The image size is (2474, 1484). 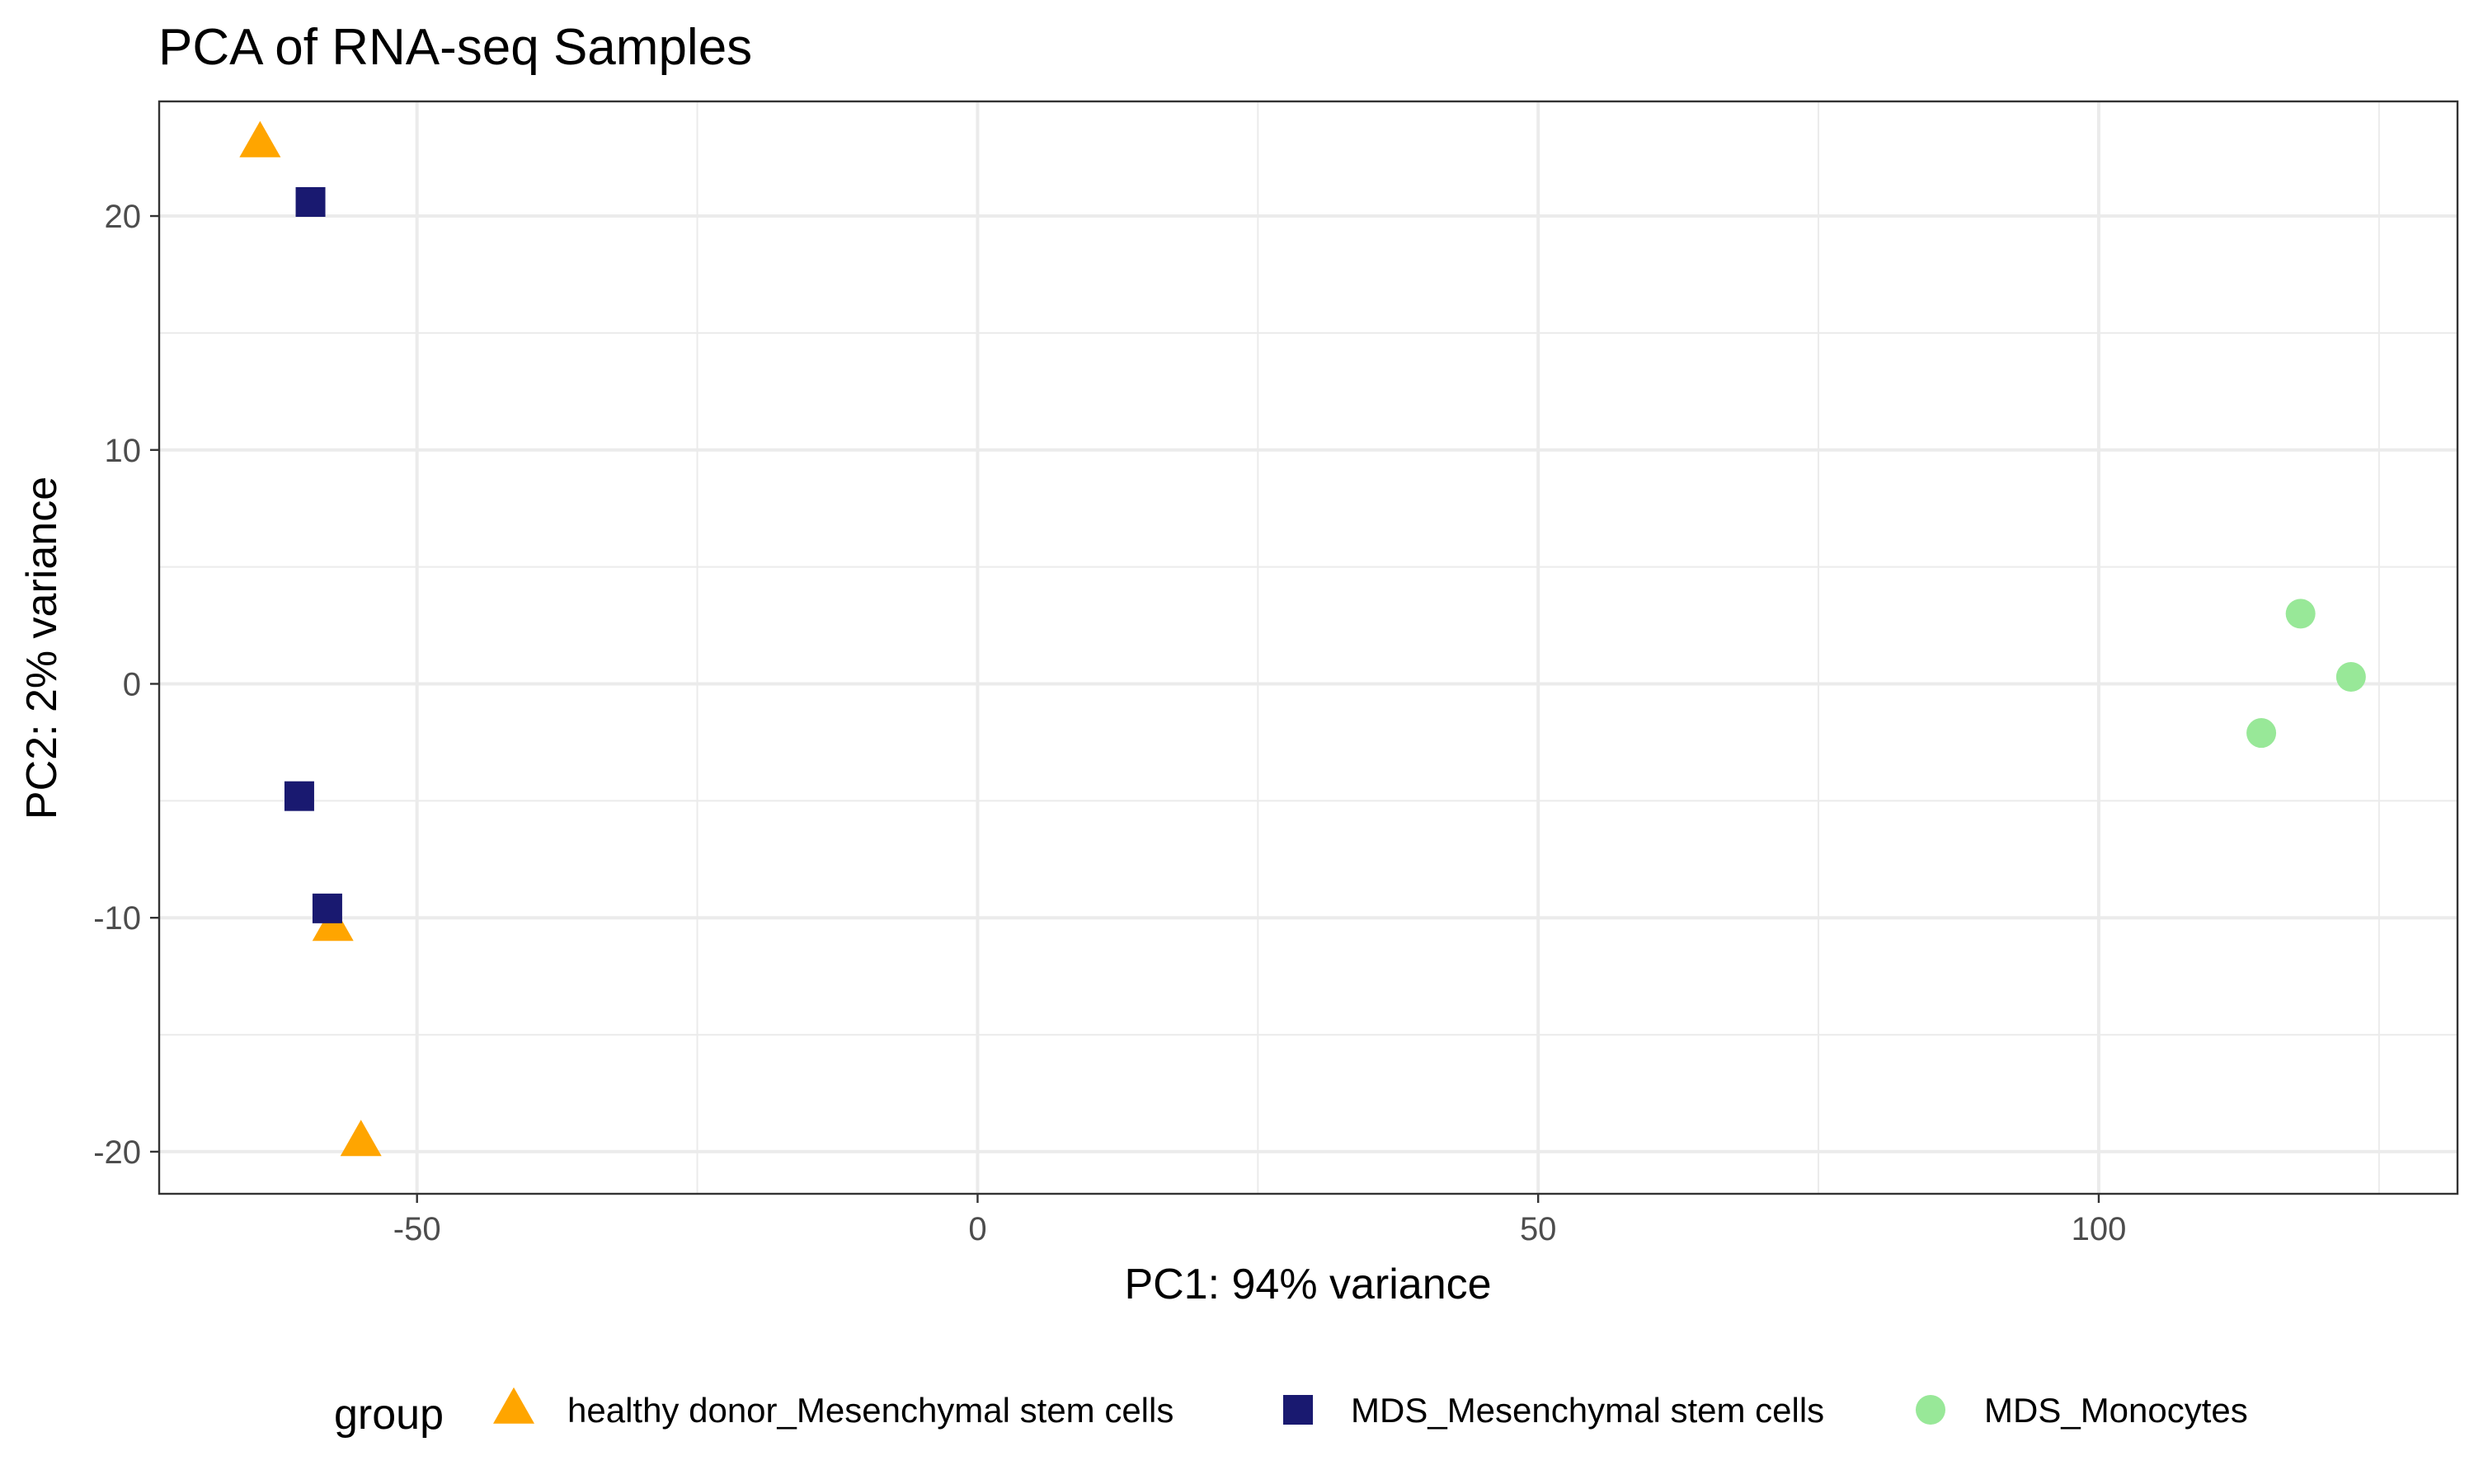 I want to click on legend-key-triangle, so click(x=513, y=1405).